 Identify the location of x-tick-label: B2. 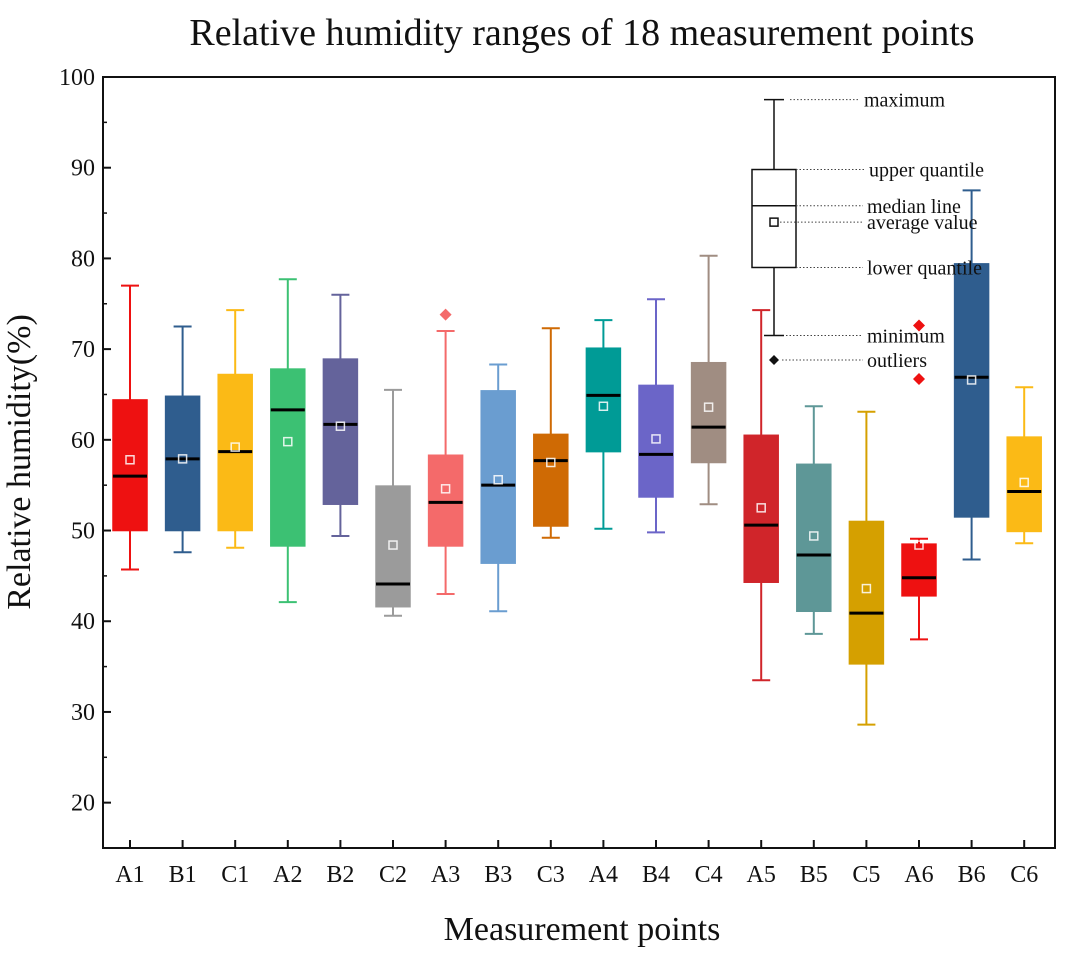
(340, 875).